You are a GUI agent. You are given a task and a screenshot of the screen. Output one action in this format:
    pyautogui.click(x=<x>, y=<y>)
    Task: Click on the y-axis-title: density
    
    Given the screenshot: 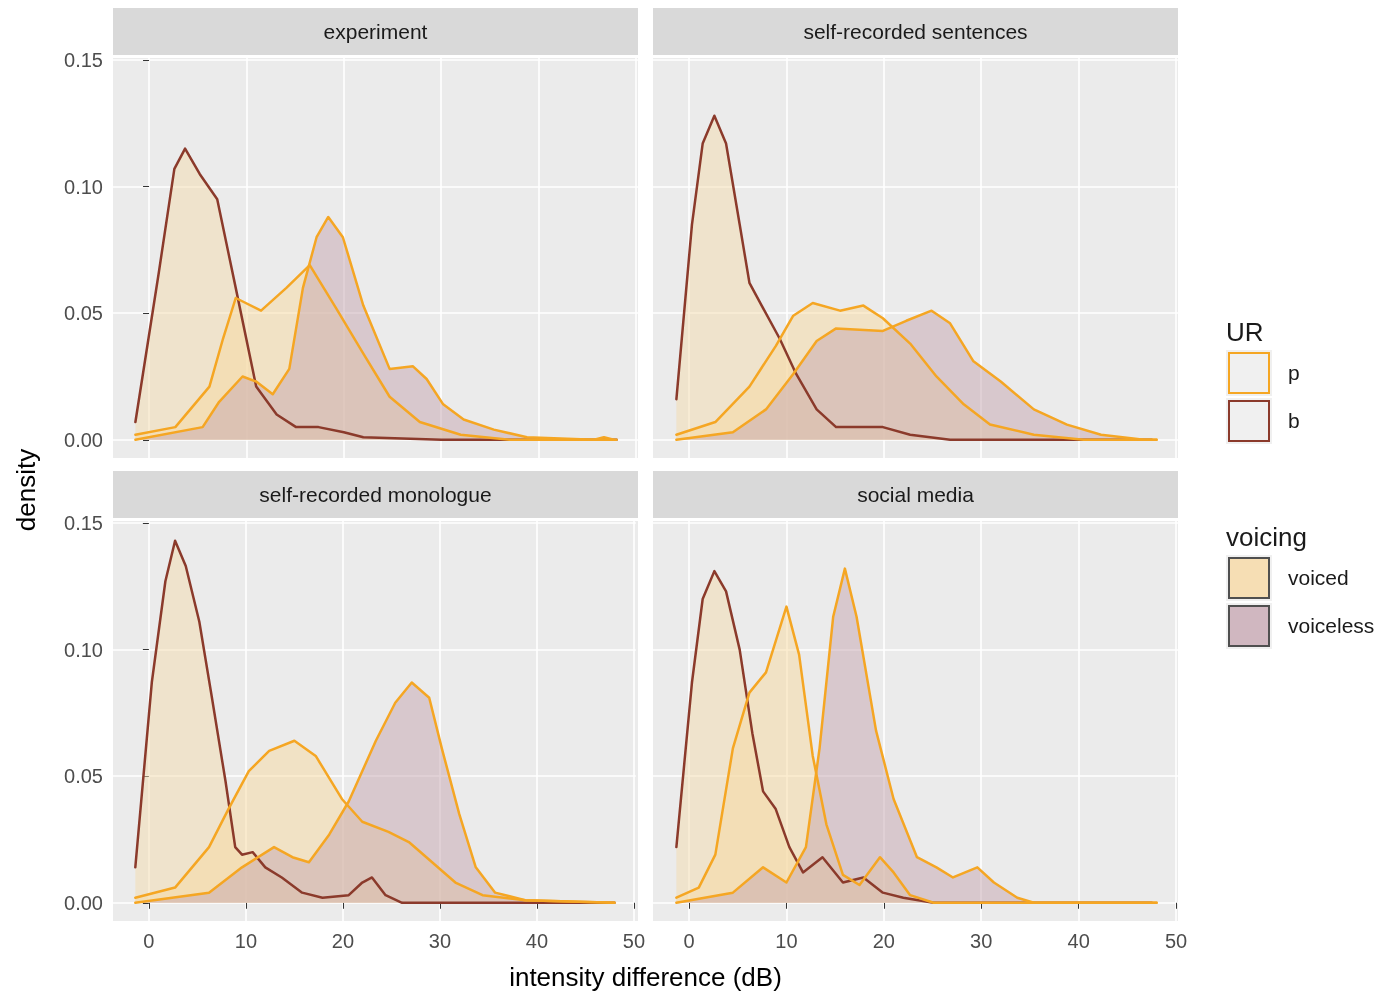 What is the action you would take?
    pyautogui.click(x=26, y=490)
    